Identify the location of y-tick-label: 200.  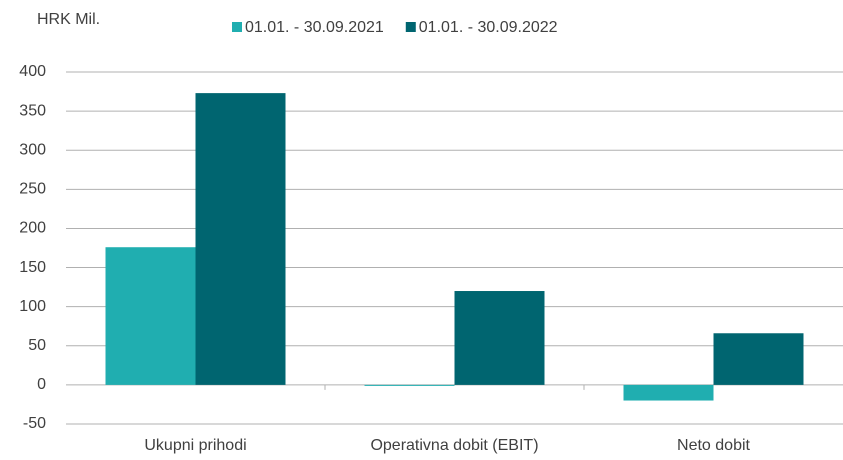
(32, 228).